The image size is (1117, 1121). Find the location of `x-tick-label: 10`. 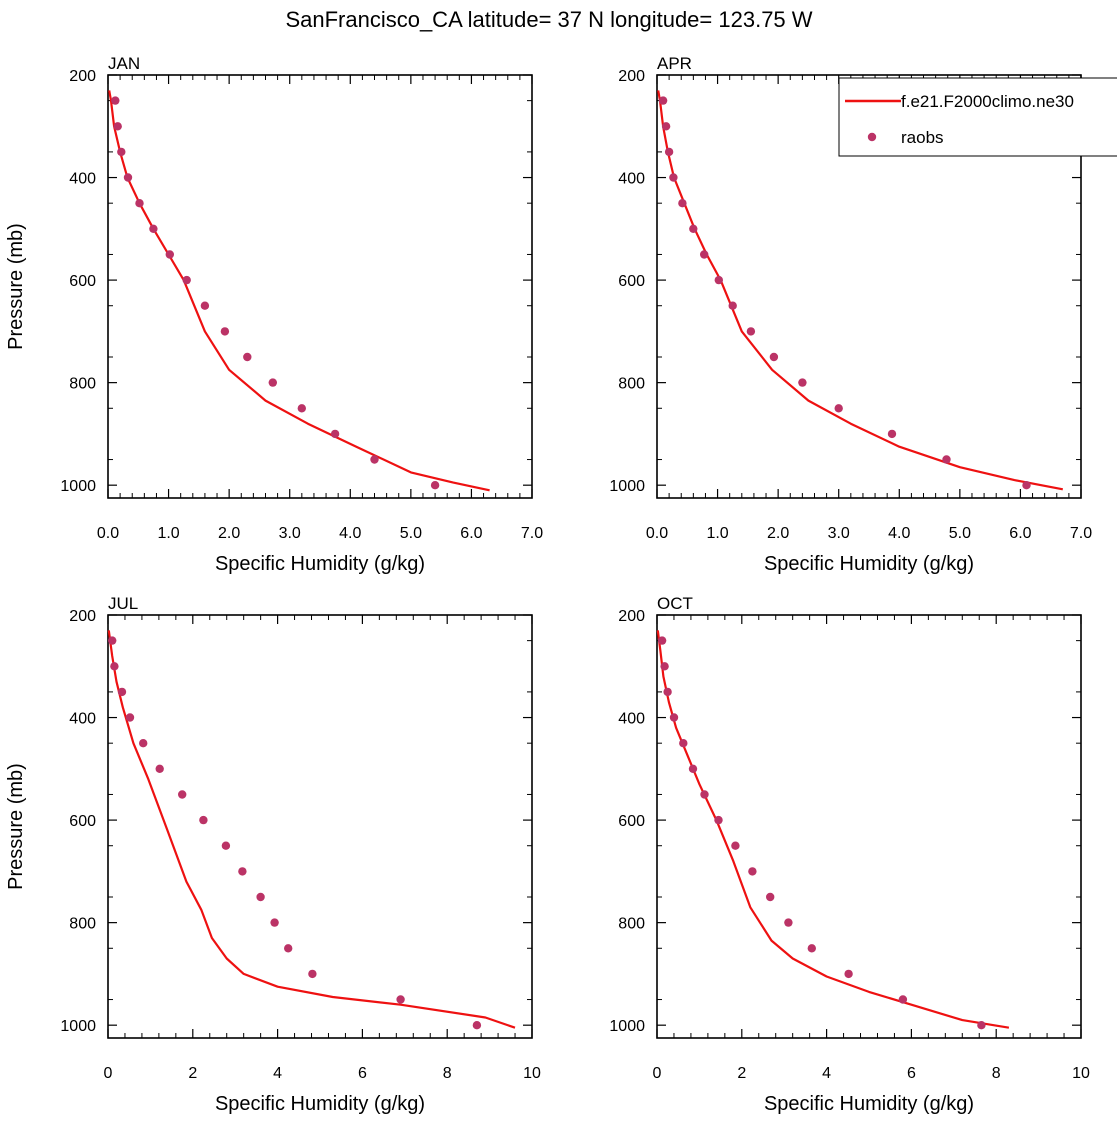

x-tick-label: 10 is located at coordinates (1081, 1073).